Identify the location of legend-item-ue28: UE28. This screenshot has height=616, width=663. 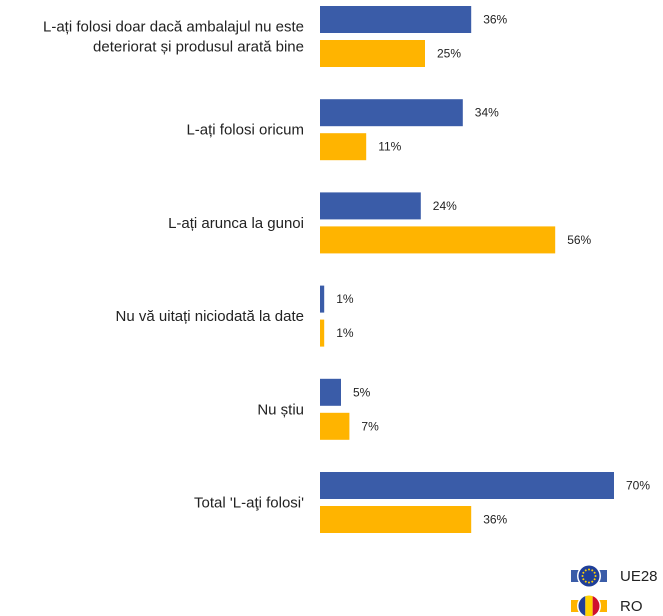
(614, 576).